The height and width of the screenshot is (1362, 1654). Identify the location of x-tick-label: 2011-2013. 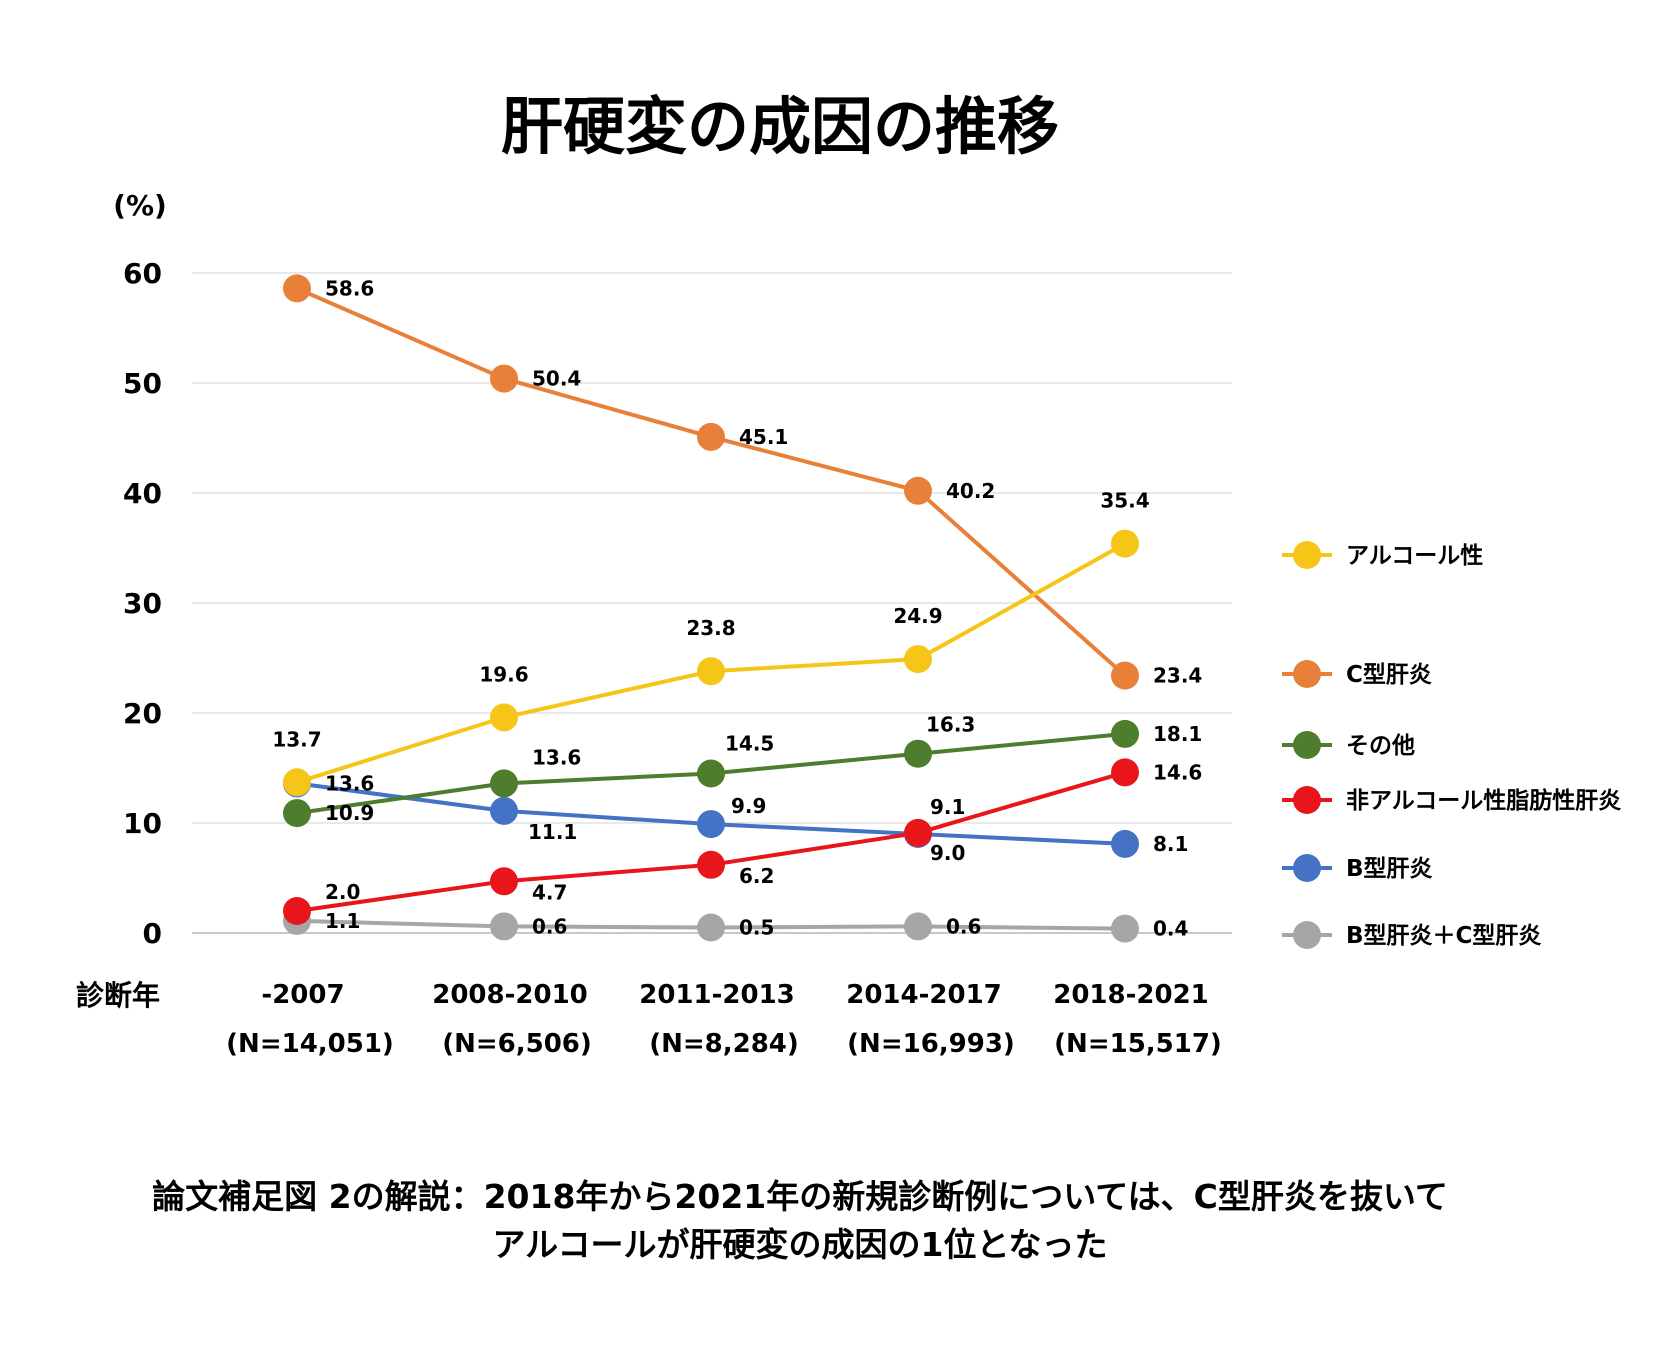
(717, 995).